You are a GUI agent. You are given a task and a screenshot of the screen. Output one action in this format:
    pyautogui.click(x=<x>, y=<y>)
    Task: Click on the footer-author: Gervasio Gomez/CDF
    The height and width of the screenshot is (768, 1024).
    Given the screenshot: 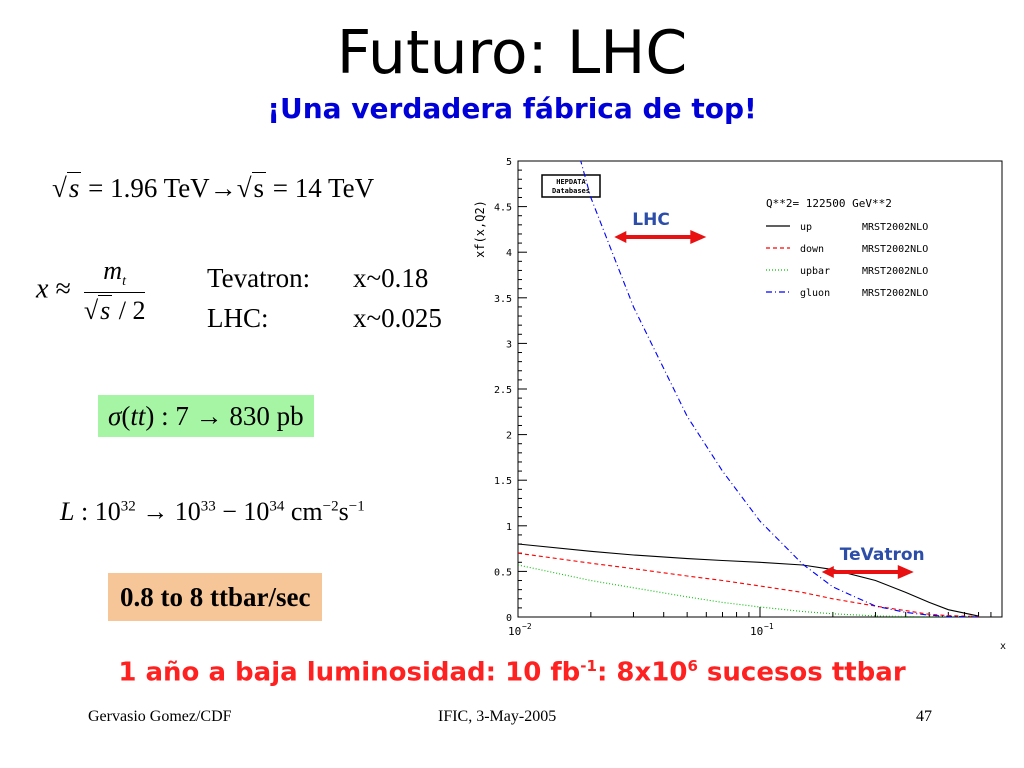 What is the action you would take?
    pyautogui.click(x=160, y=716)
    